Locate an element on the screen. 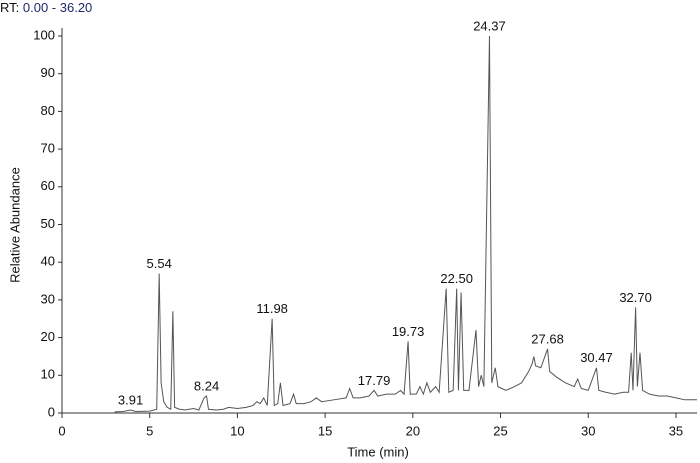  rt-range: 0.00 - 36.20 is located at coordinates (57, 7).